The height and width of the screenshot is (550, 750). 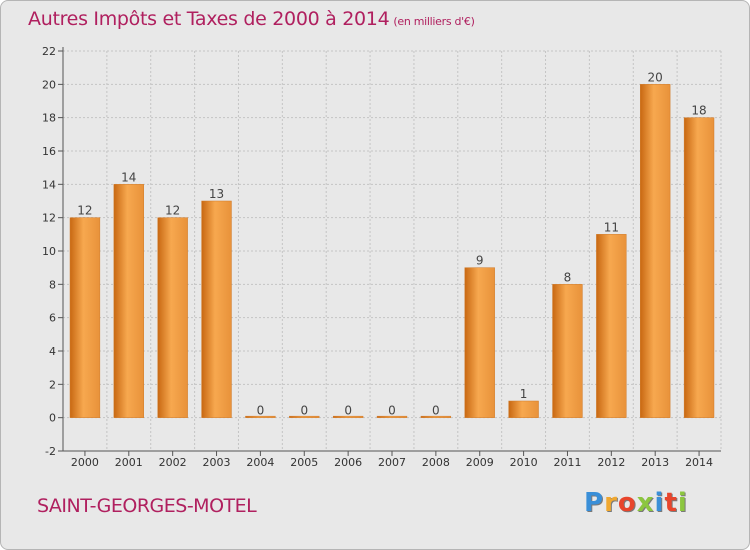 I want to click on y-tick-label: 10, so click(x=49, y=251).